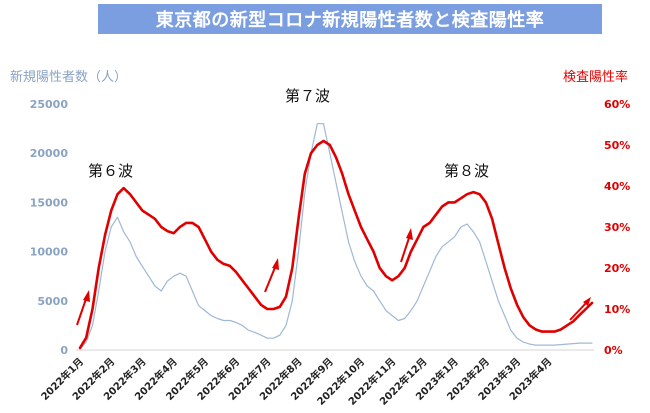 The width and height of the screenshot is (650, 413). Describe the element at coordinates (307, 96) in the screenshot. I see `annotation-wave-7: 第７波` at that location.